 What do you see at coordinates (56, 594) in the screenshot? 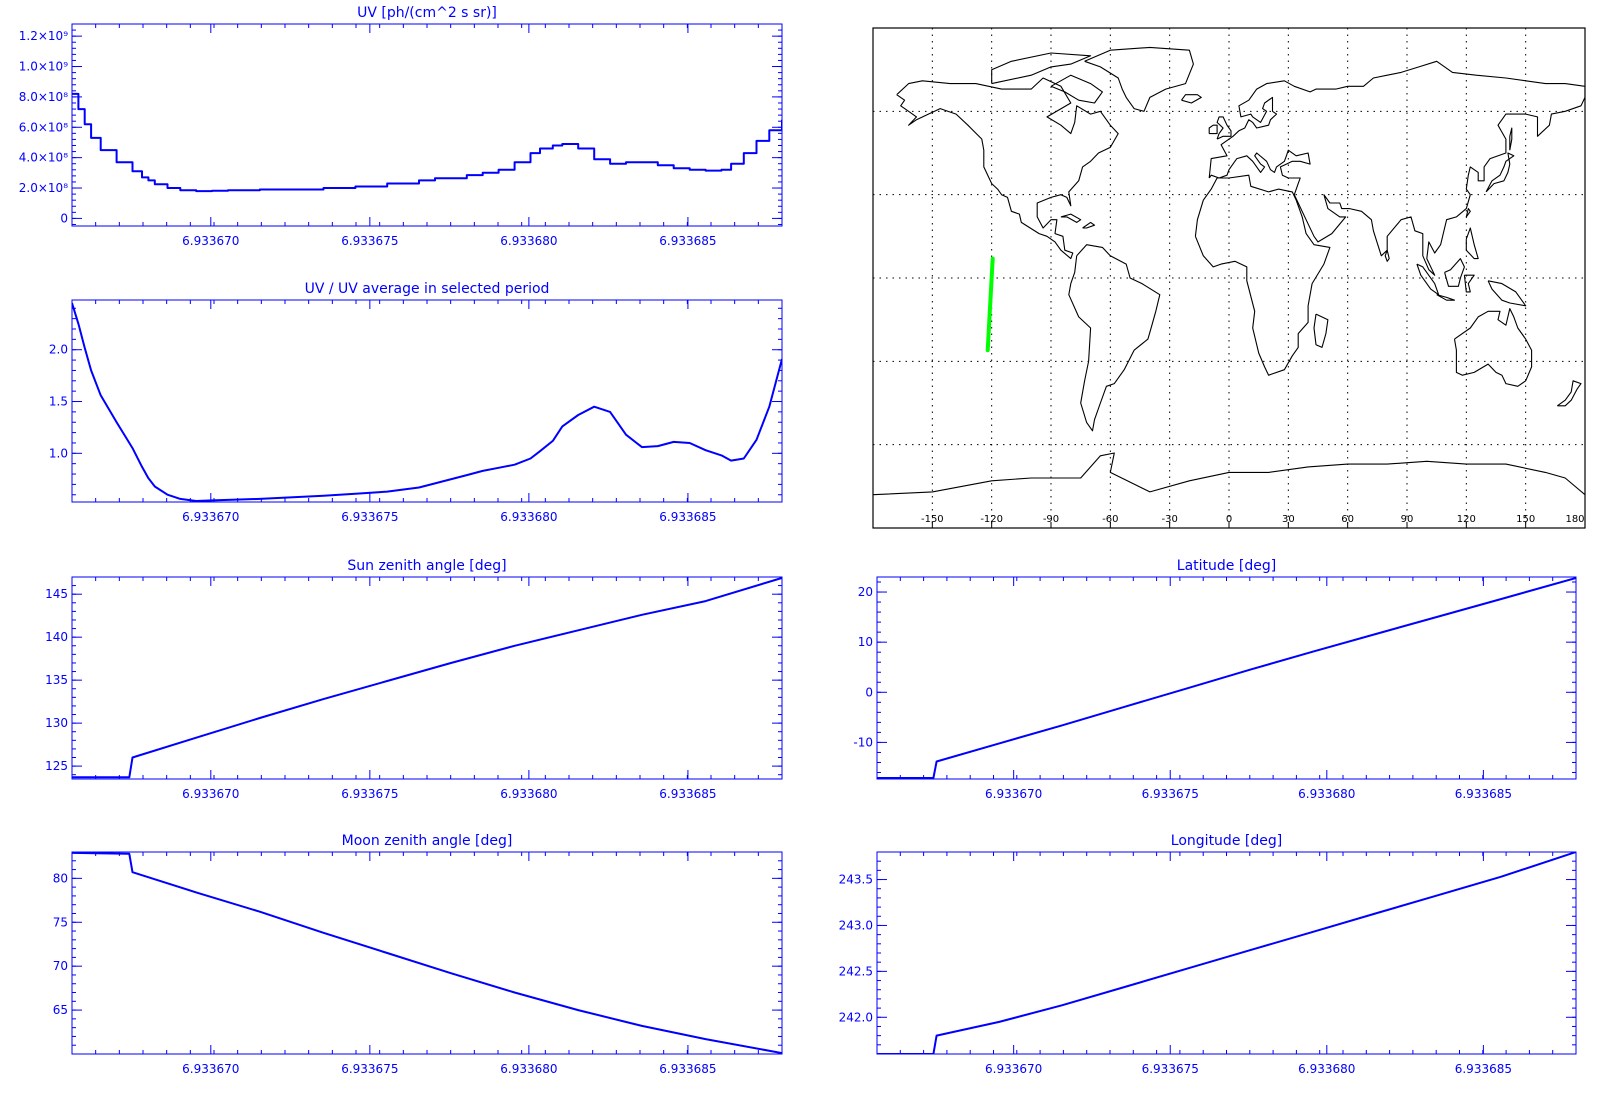
I see `y-tick-label: 145` at bounding box center [56, 594].